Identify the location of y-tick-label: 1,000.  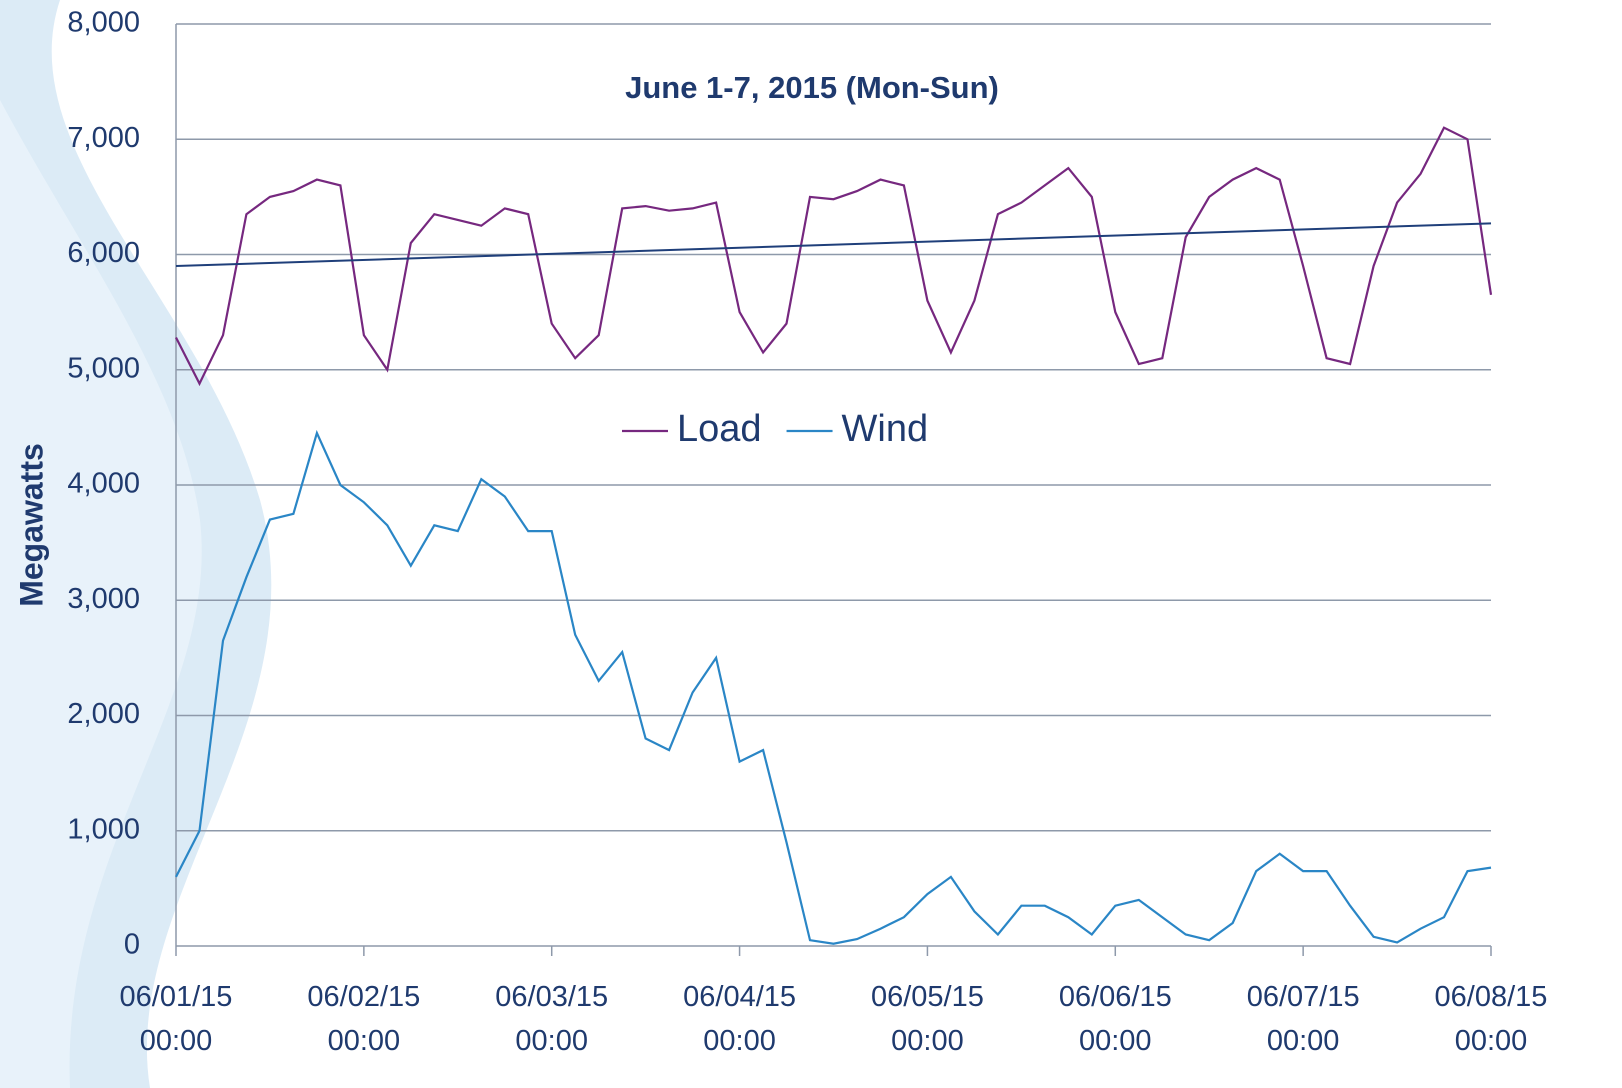
(103, 829).